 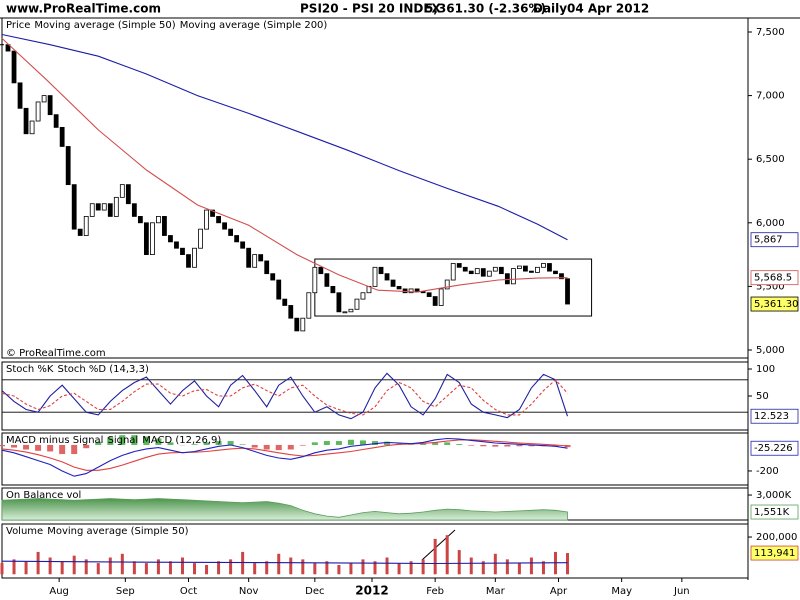 What do you see at coordinates (54, 440) in the screenshot?
I see `legend-entry: MACD minus Signal` at bounding box center [54, 440].